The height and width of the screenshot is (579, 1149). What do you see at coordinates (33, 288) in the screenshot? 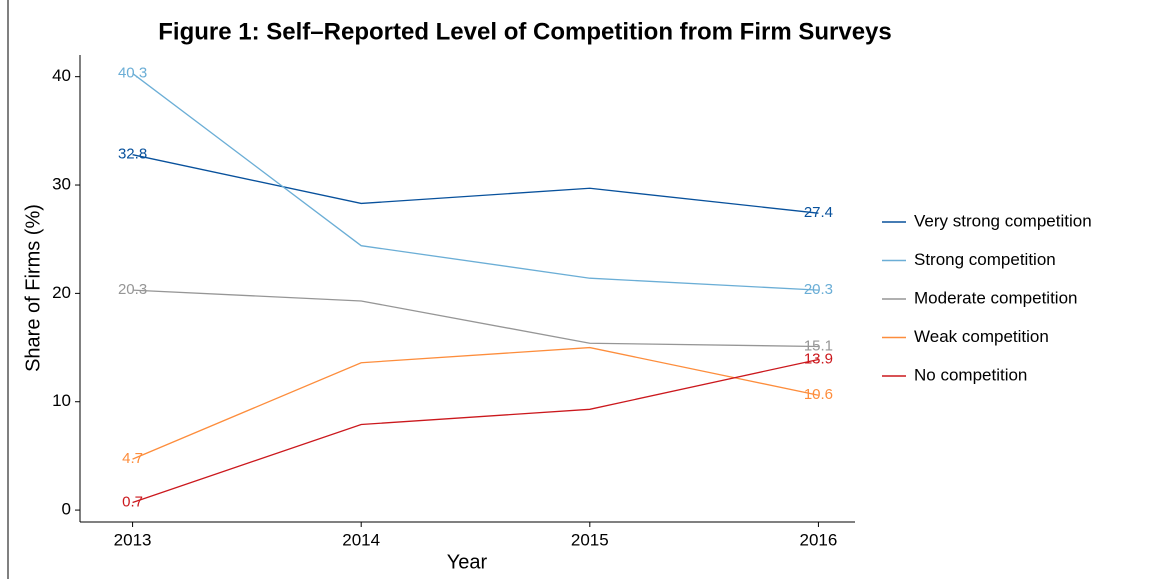
I see `y-axis-label: Share of Firms (%)` at bounding box center [33, 288].